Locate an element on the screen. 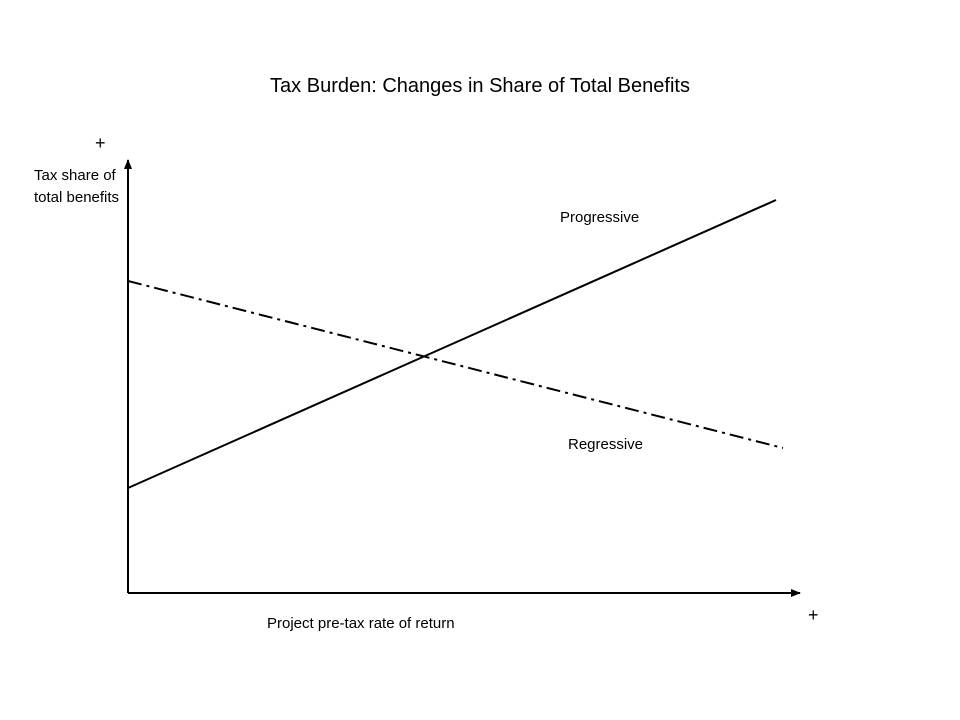 The width and height of the screenshot is (960, 720). x-axis-plus-marker: + is located at coordinates (813, 615).